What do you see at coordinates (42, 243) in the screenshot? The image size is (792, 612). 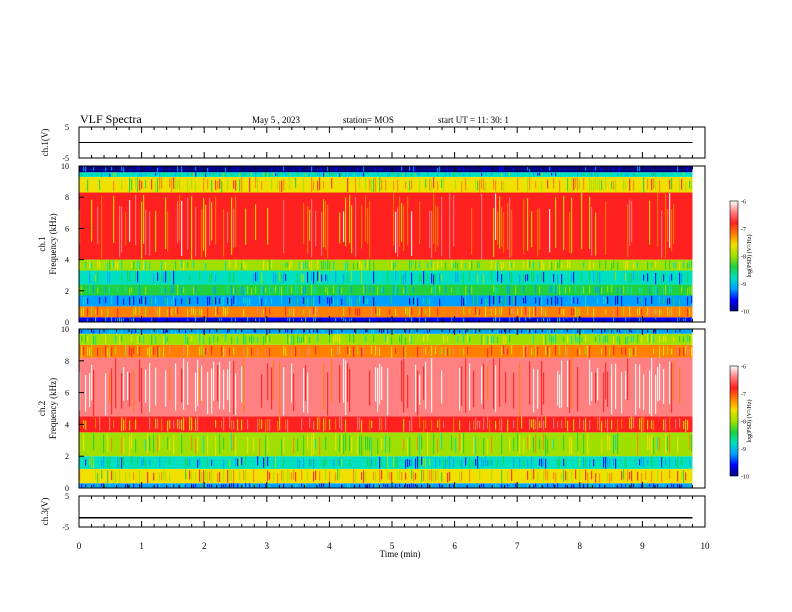 I see `y-axis-label: ch.1` at bounding box center [42, 243].